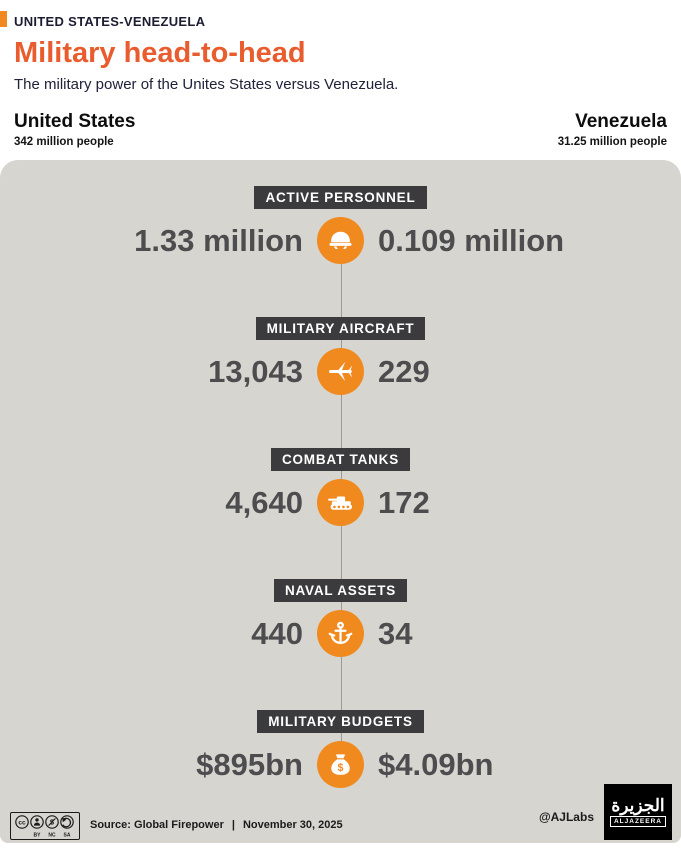 This screenshot has width=681, height=850. I want to click on stat-row: 440 34, so click(340, 634).